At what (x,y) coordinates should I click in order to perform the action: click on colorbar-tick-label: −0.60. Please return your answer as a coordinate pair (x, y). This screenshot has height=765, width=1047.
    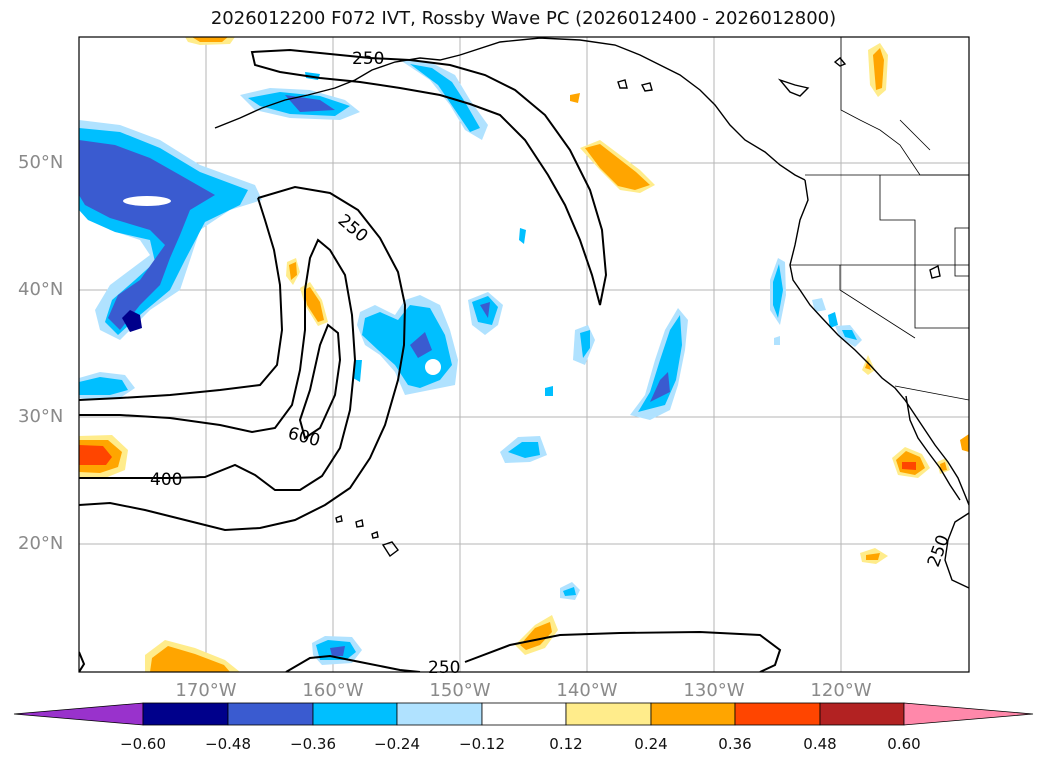
    Looking at the image, I should click on (143, 744).